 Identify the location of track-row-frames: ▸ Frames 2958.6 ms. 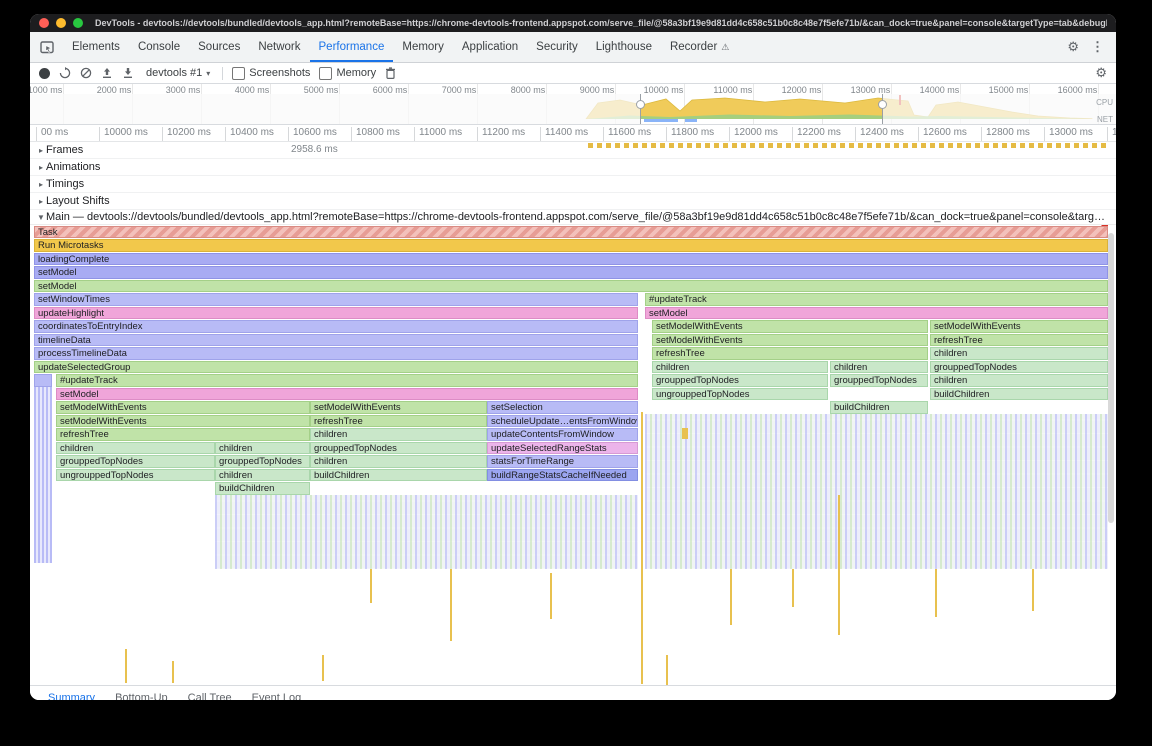
(573, 150).